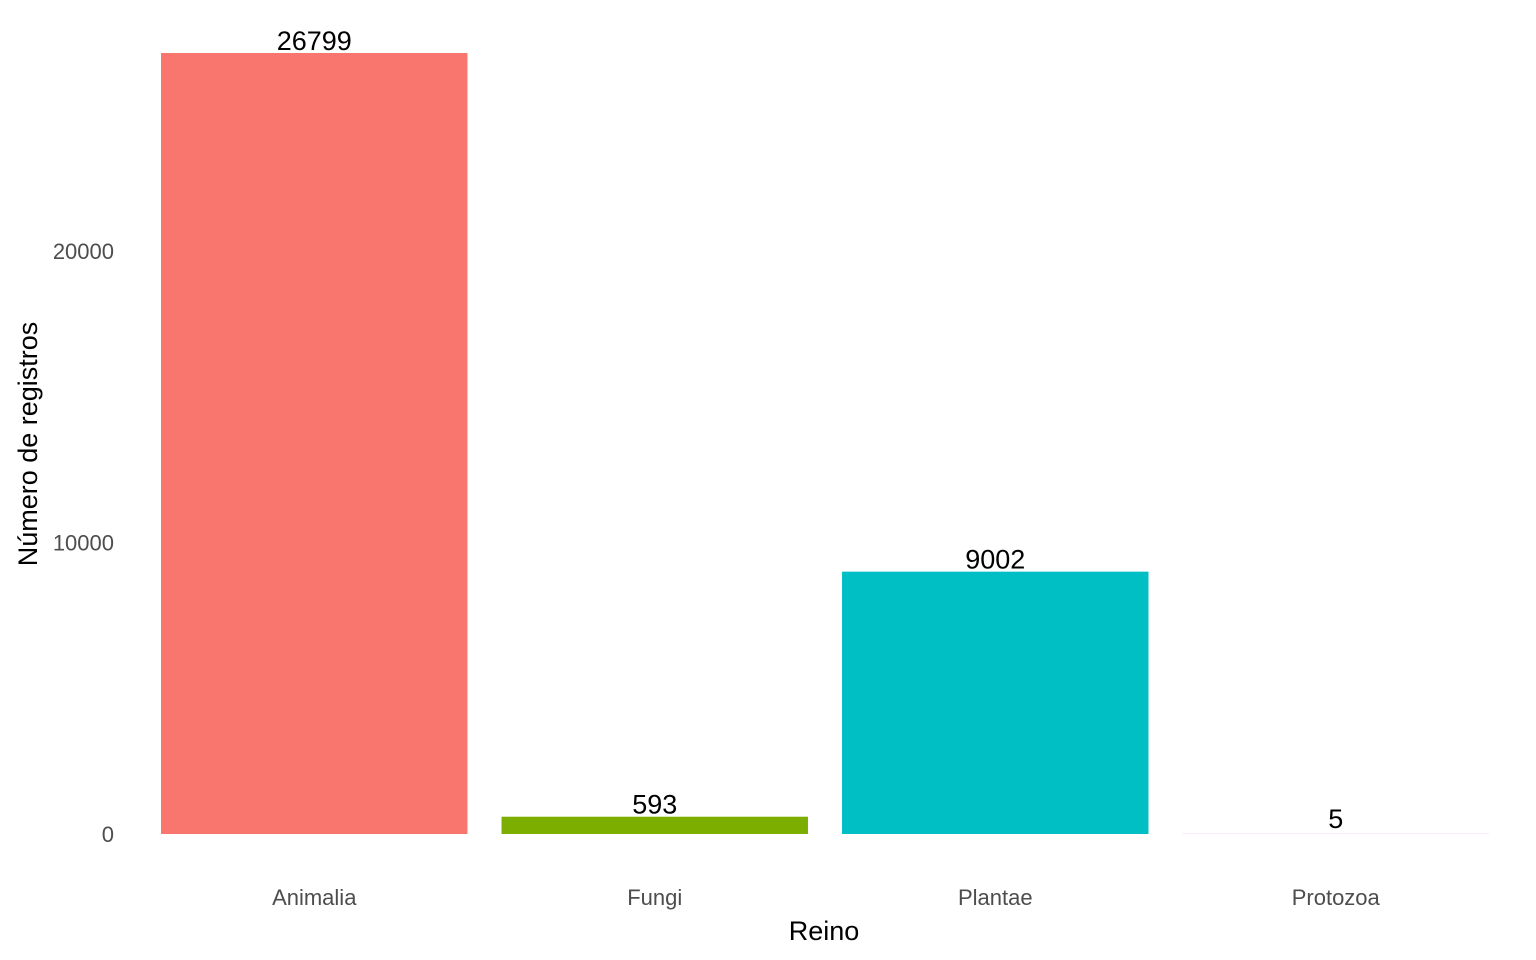  I want to click on x-tick-label-protozoa: Protozoa, so click(1336, 897).